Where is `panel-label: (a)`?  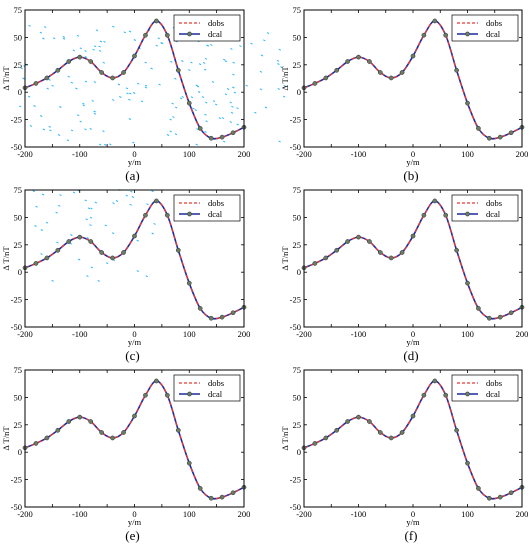
panel-label: (a) is located at coordinates (132, 175).